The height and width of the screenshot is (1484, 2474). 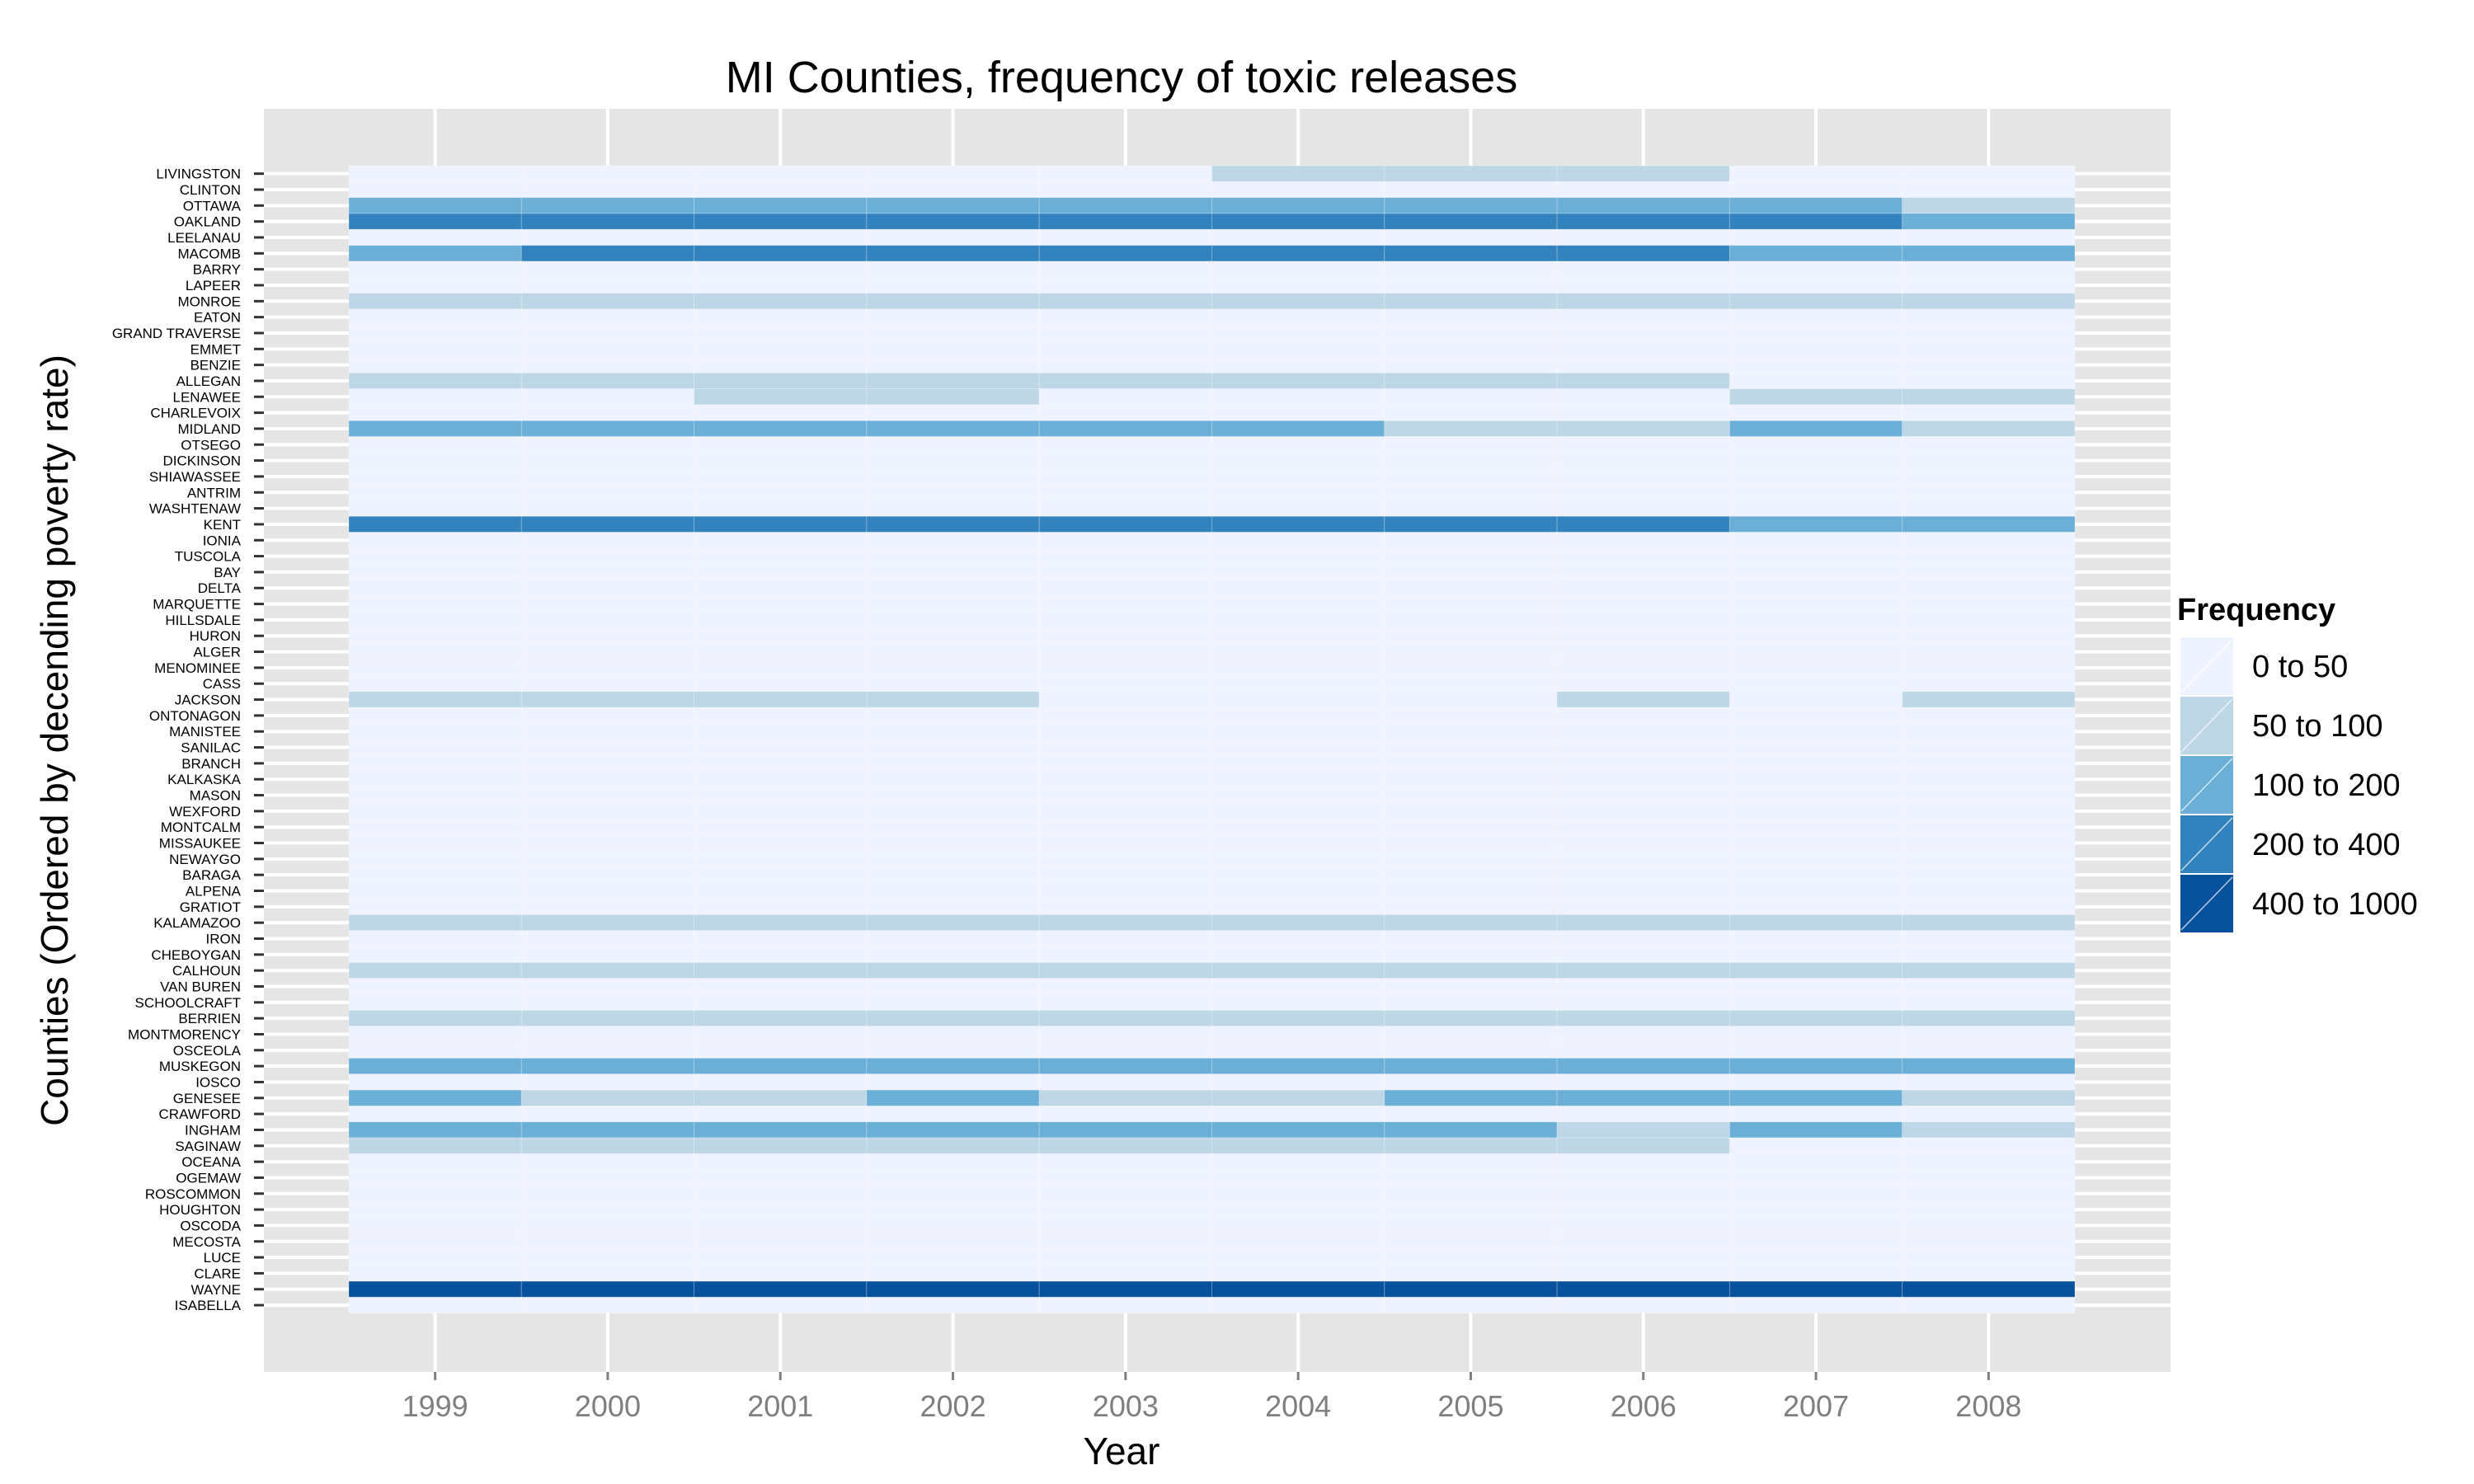 I want to click on x-tick-label: 2002, so click(x=953, y=1406).